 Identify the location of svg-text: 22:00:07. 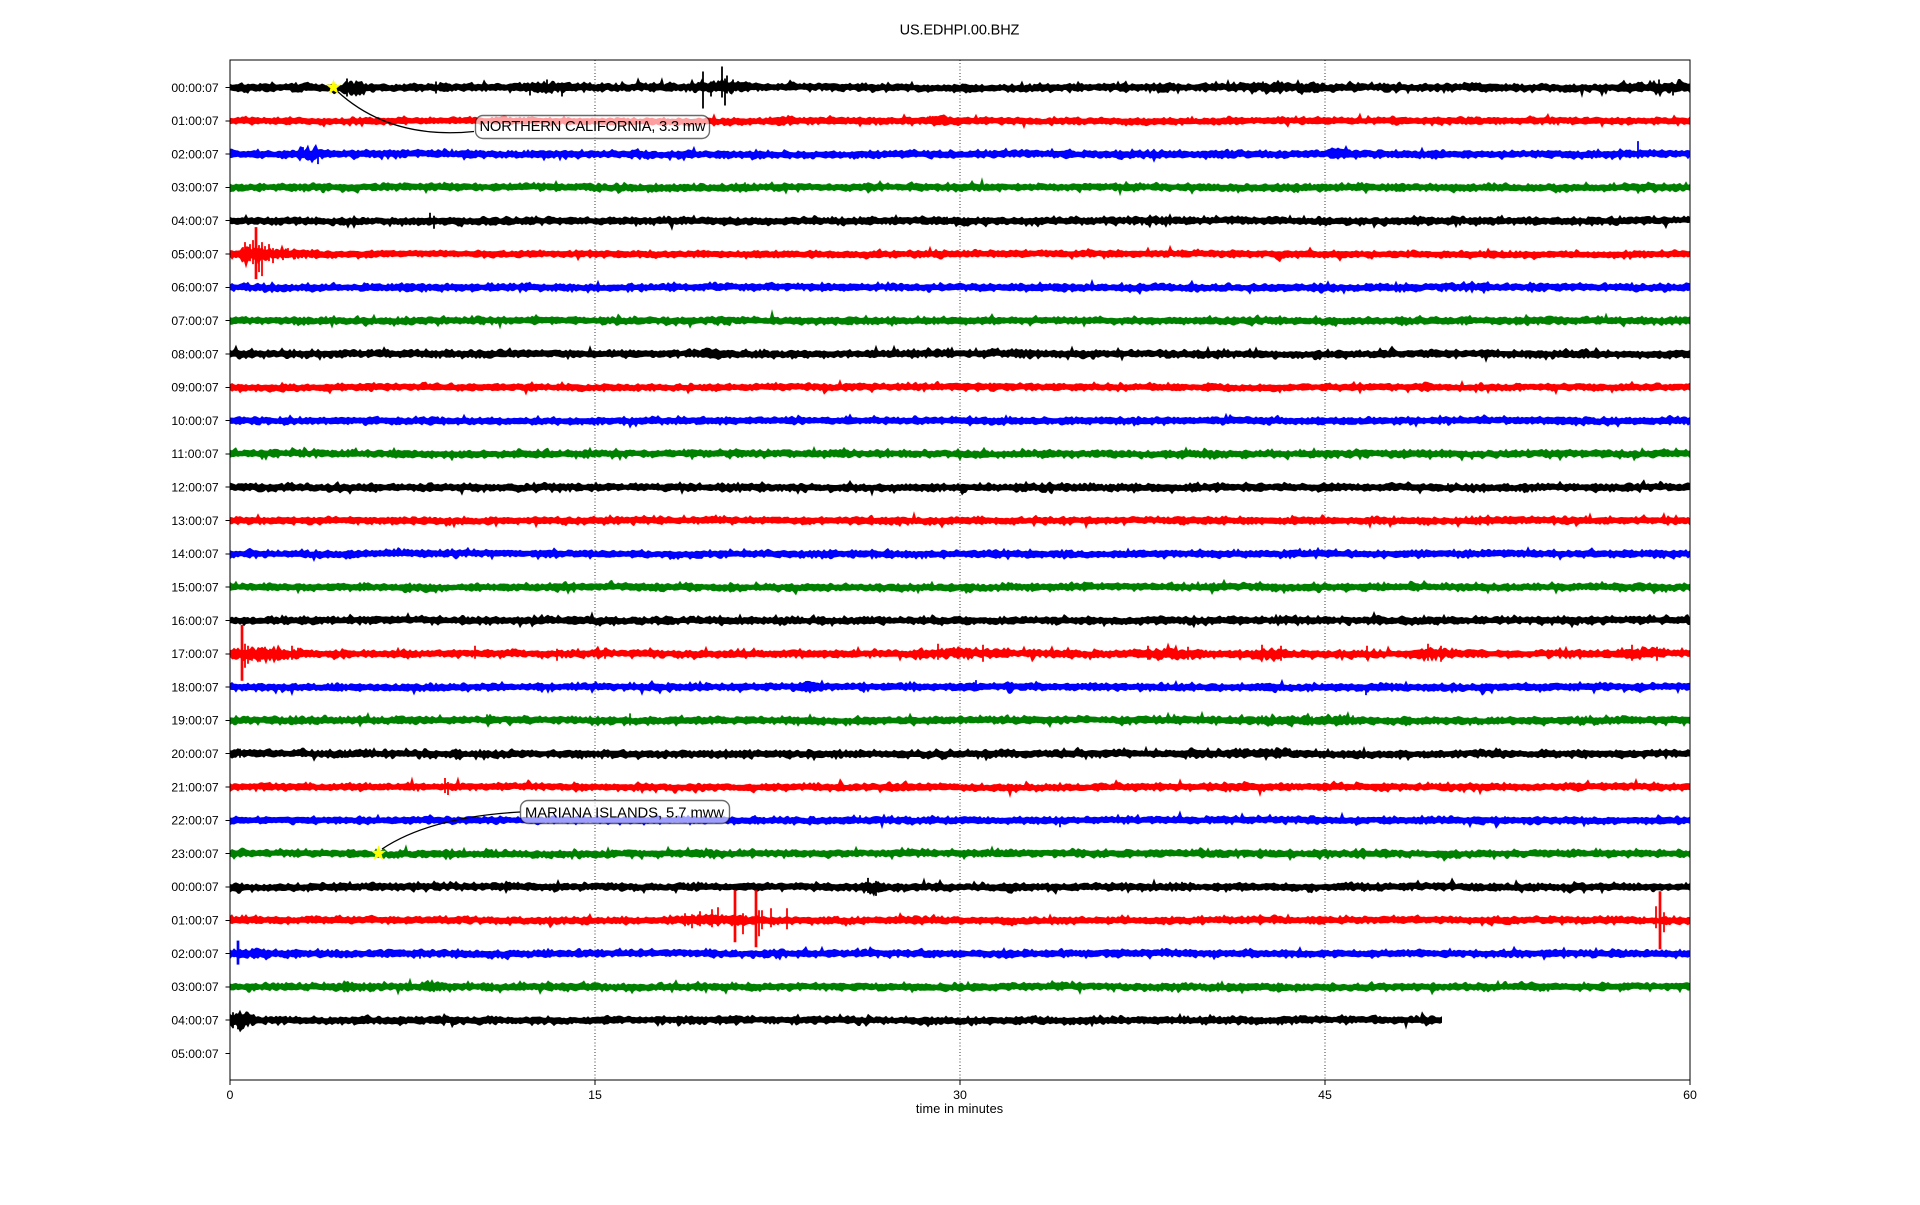
(195, 821).